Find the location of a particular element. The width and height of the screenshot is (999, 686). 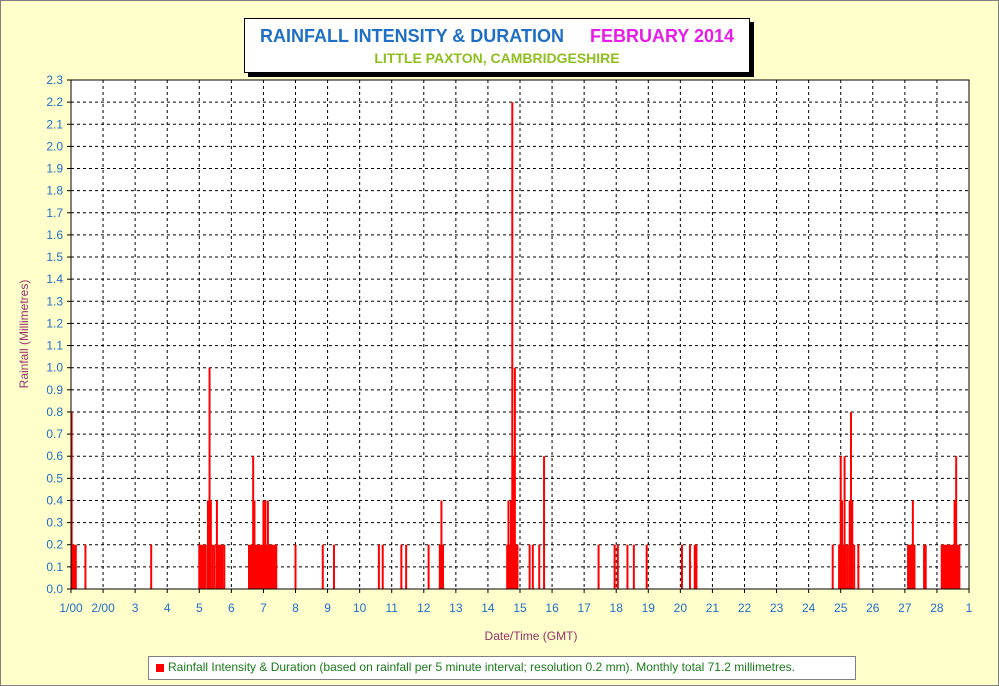

y-tick-label: 0.6 is located at coordinates (54, 456).